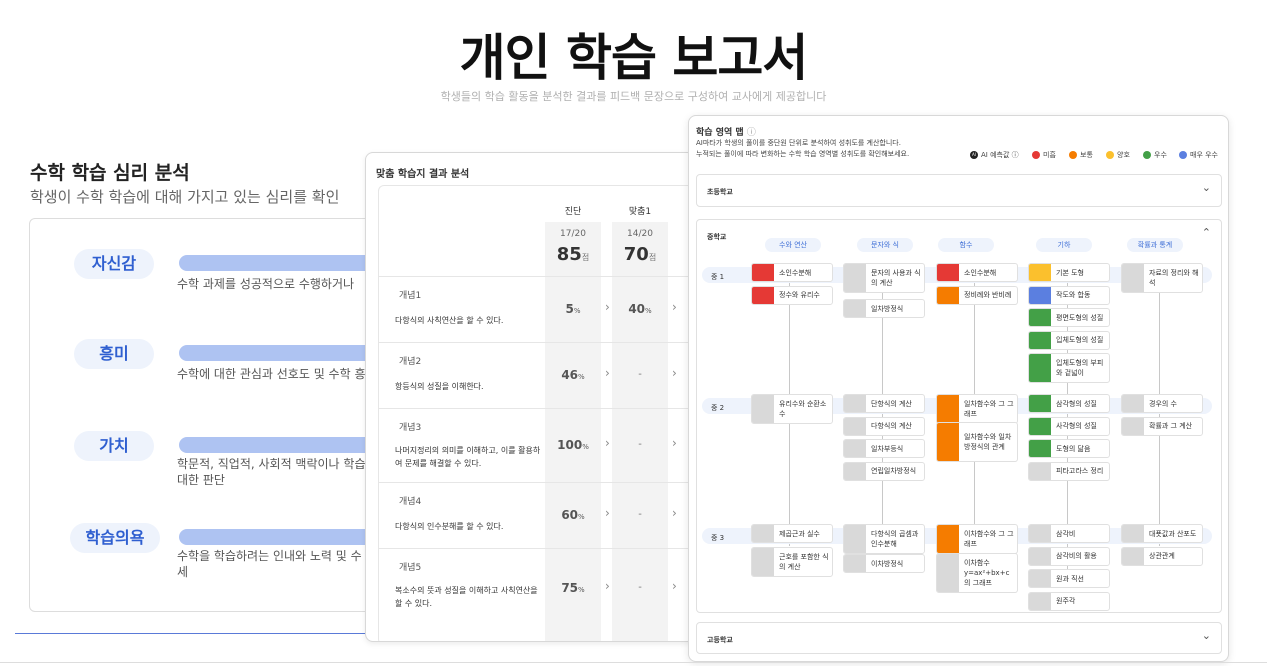 The image size is (1267, 666). What do you see at coordinates (271, 472) in the screenshot?
I see `psych-desc: 학문적, 직업적, 사회적 맥락이나 학습 대한 판단` at bounding box center [271, 472].